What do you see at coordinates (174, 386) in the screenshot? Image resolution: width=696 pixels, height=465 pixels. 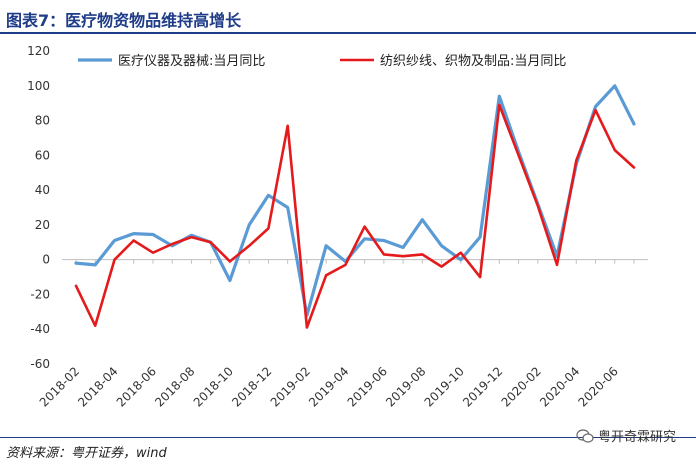 I see `x-tick-label: 2018-08` at bounding box center [174, 386].